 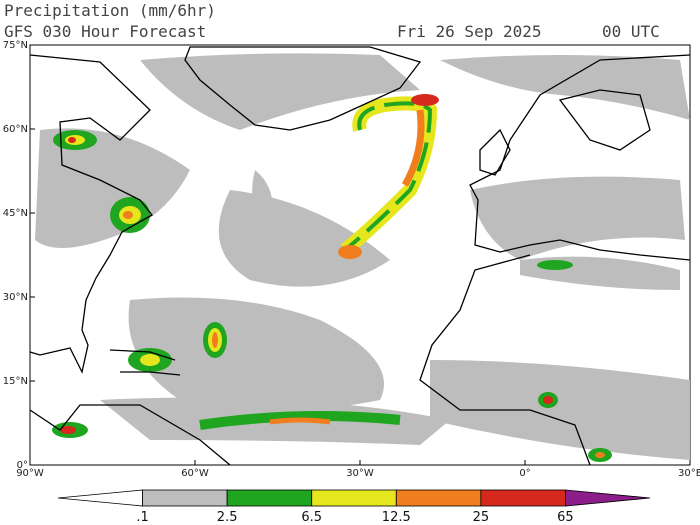 What do you see at coordinates (631, 31) in the screenshot?
I see `valid-time: 00 UTC` at bounding box center [631, 31].